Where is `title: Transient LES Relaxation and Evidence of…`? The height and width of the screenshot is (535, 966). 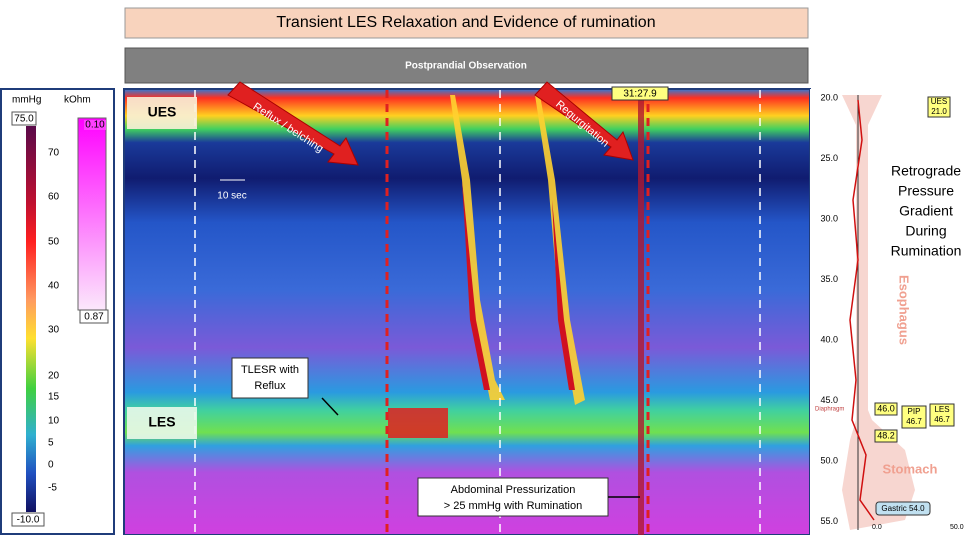 title: Transient LES Relaxation and Evidence of… is located at coordinates (465, 22).